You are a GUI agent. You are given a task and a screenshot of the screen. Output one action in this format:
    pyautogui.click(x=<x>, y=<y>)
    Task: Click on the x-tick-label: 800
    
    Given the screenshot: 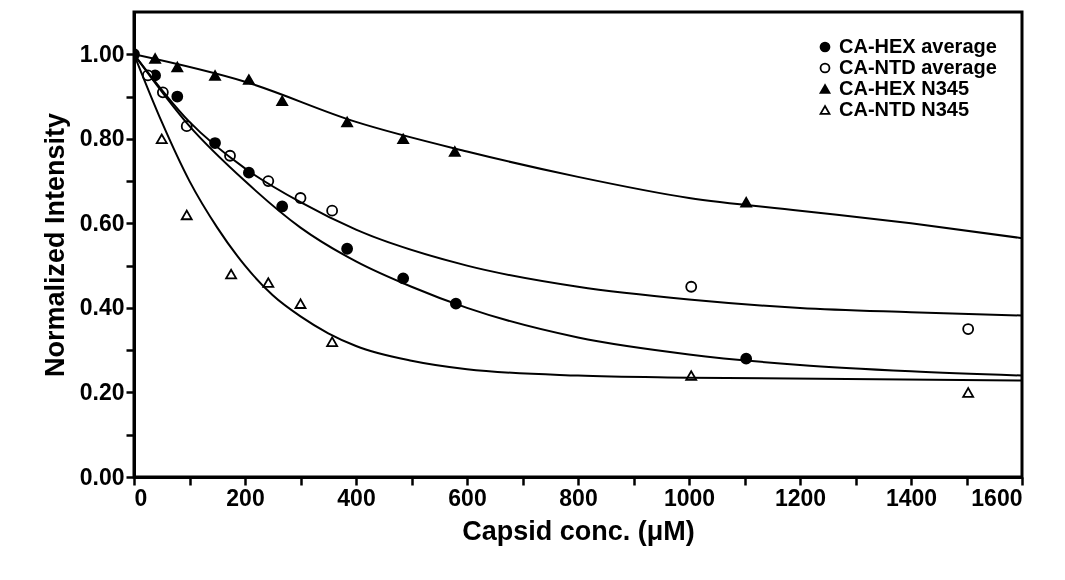 What is the action you would take?
    pyautogui.click(x=578, y=497)
    